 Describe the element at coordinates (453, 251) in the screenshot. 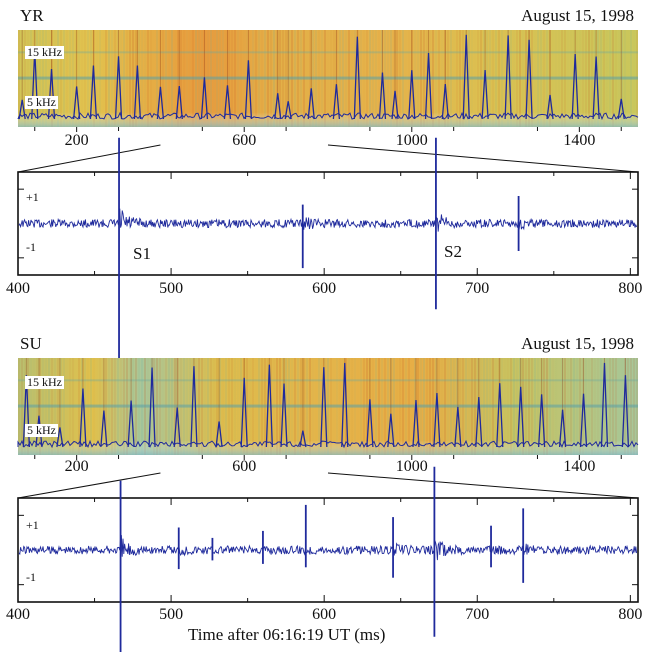

I see `annotation-s2: S2` at that location.